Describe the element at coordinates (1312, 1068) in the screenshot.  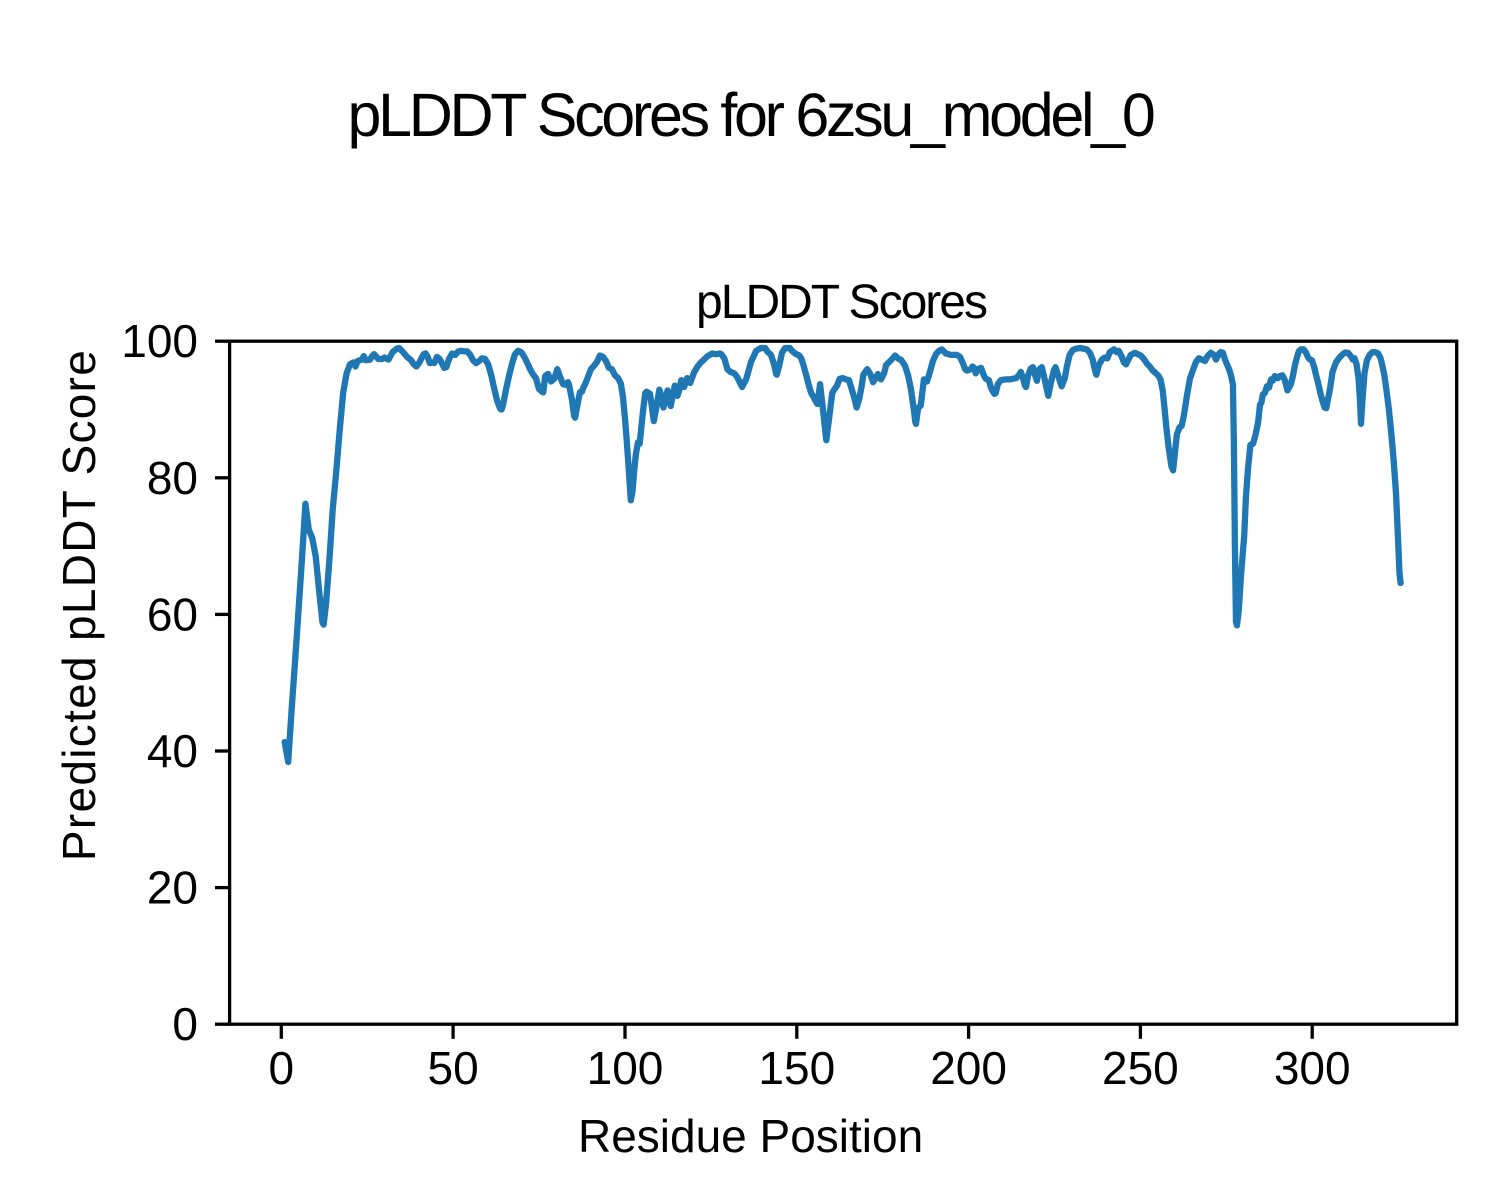
I see `svg-text: 300` at that location.